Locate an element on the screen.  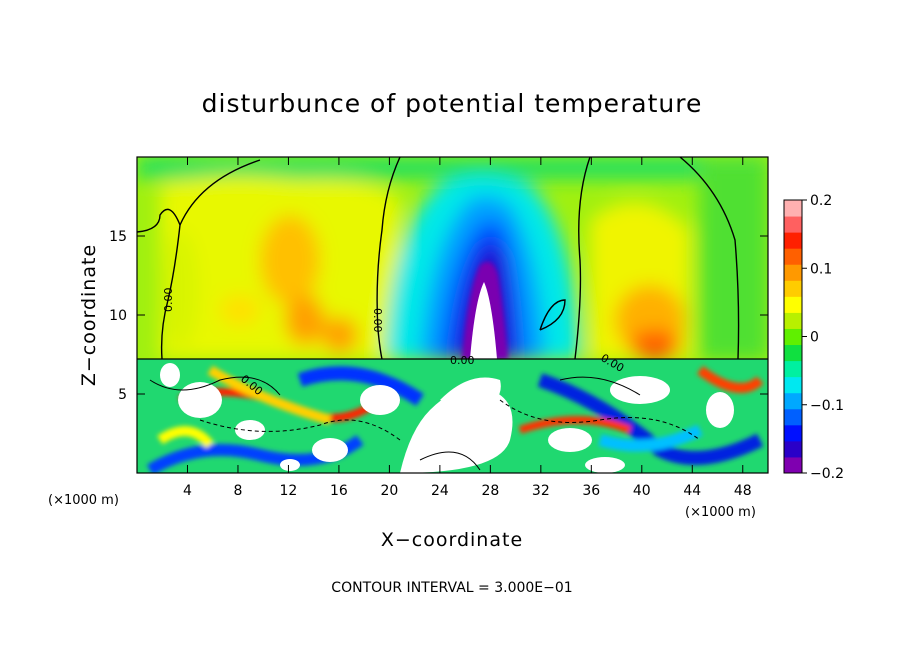
x-tick-label: 16 is located at coordinates (339, 491).